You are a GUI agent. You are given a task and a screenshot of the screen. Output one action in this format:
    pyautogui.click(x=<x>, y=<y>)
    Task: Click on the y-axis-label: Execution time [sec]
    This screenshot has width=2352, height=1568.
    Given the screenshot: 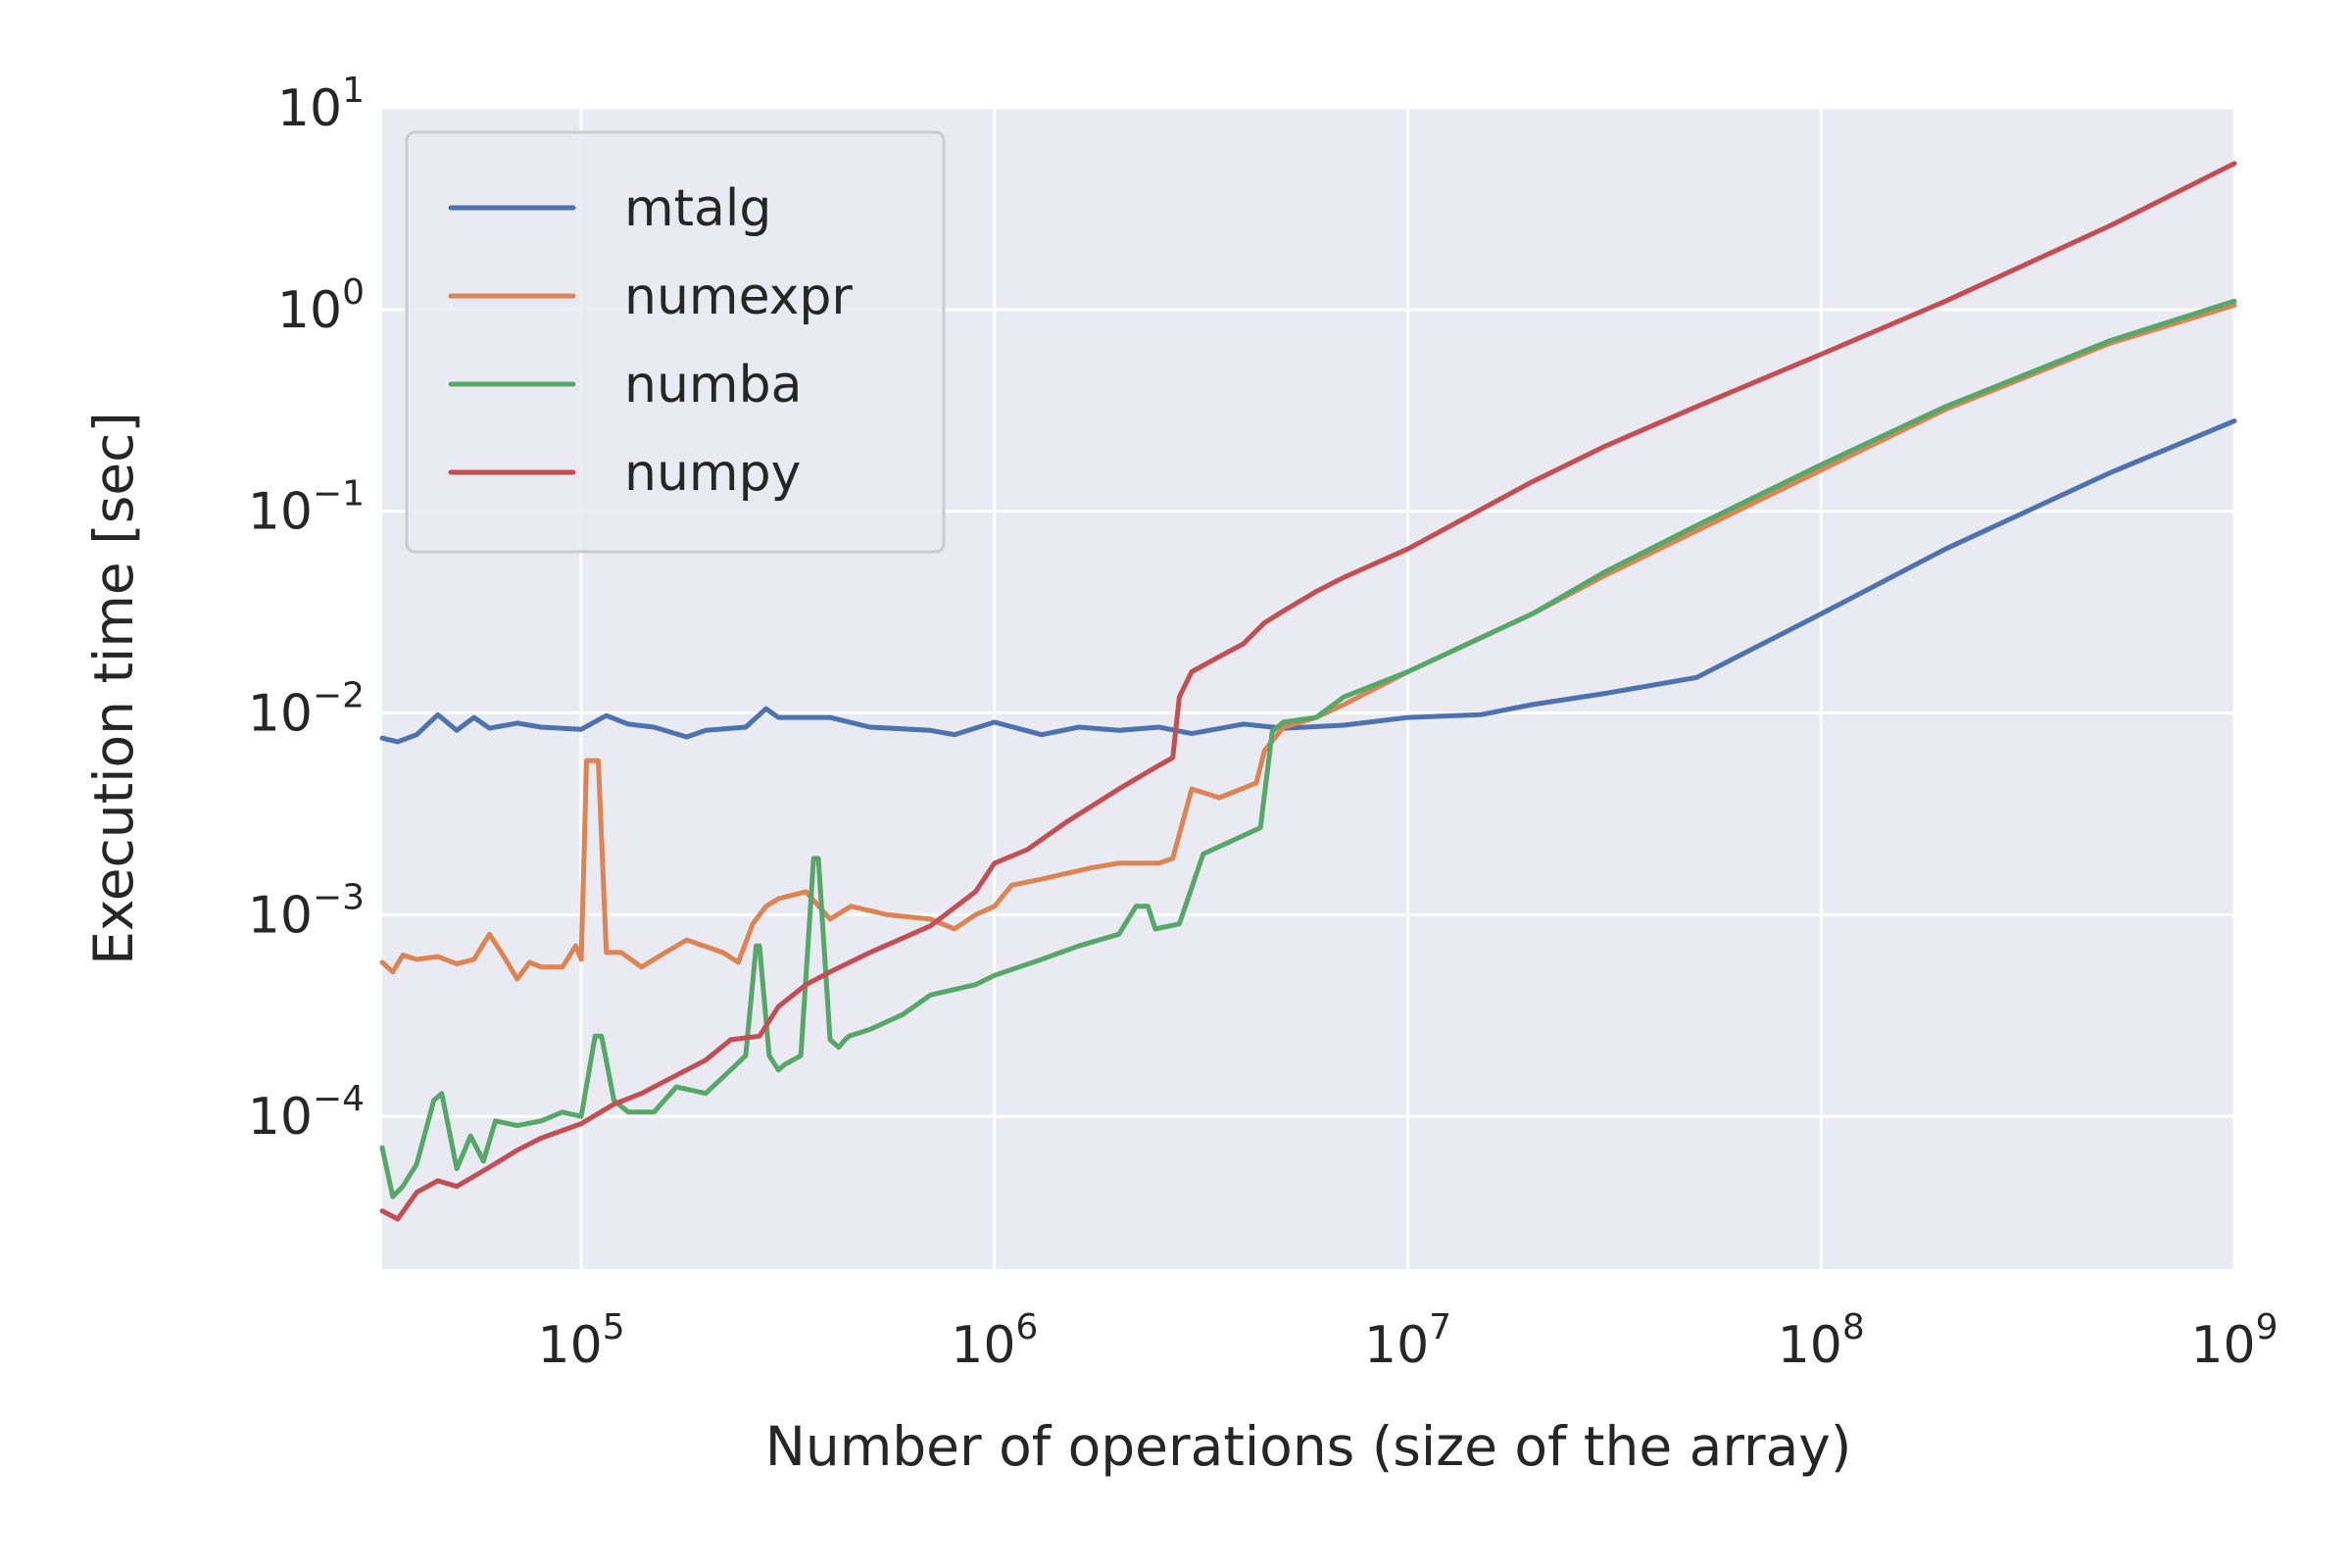 What is the action you would take?
    pyautogui.click(x=113, y=688)
    